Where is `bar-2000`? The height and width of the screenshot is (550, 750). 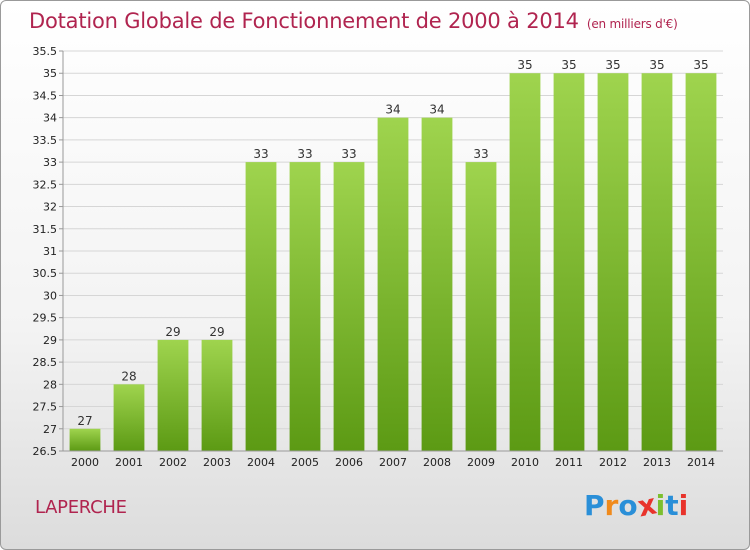 bar-2000 is located at coordinates (85, 439).